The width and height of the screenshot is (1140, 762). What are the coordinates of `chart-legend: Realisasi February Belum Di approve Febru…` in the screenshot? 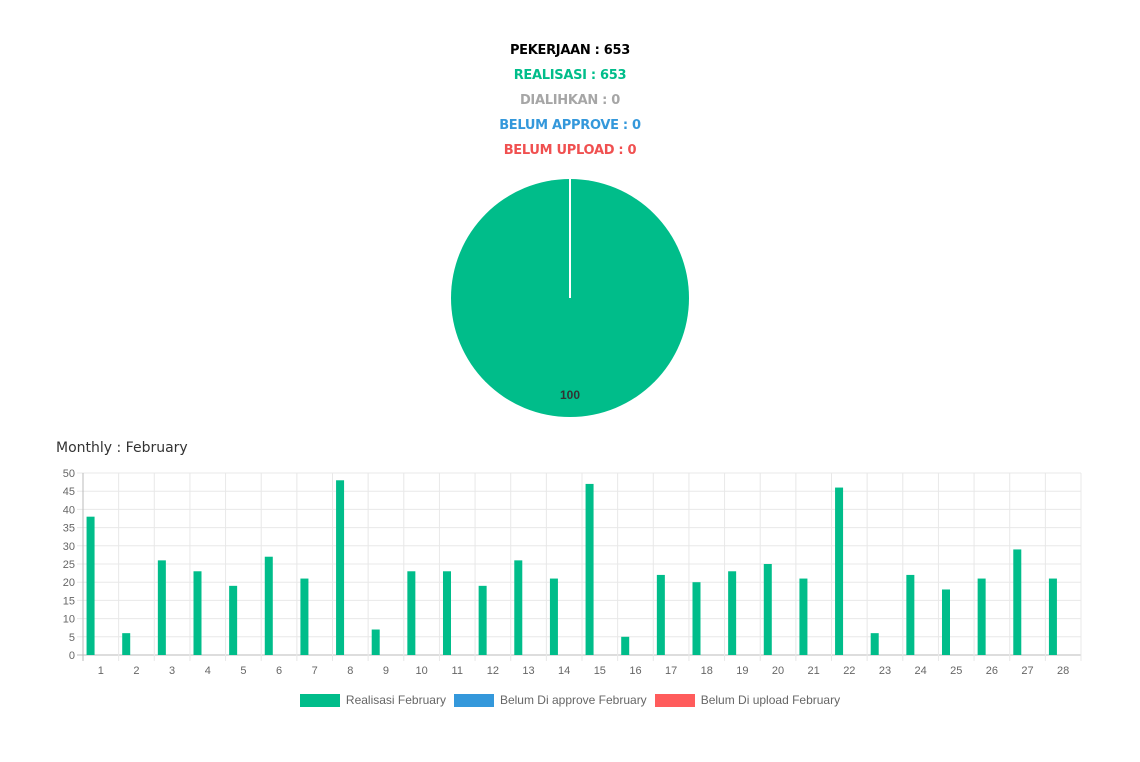 It's located at (570, 699).